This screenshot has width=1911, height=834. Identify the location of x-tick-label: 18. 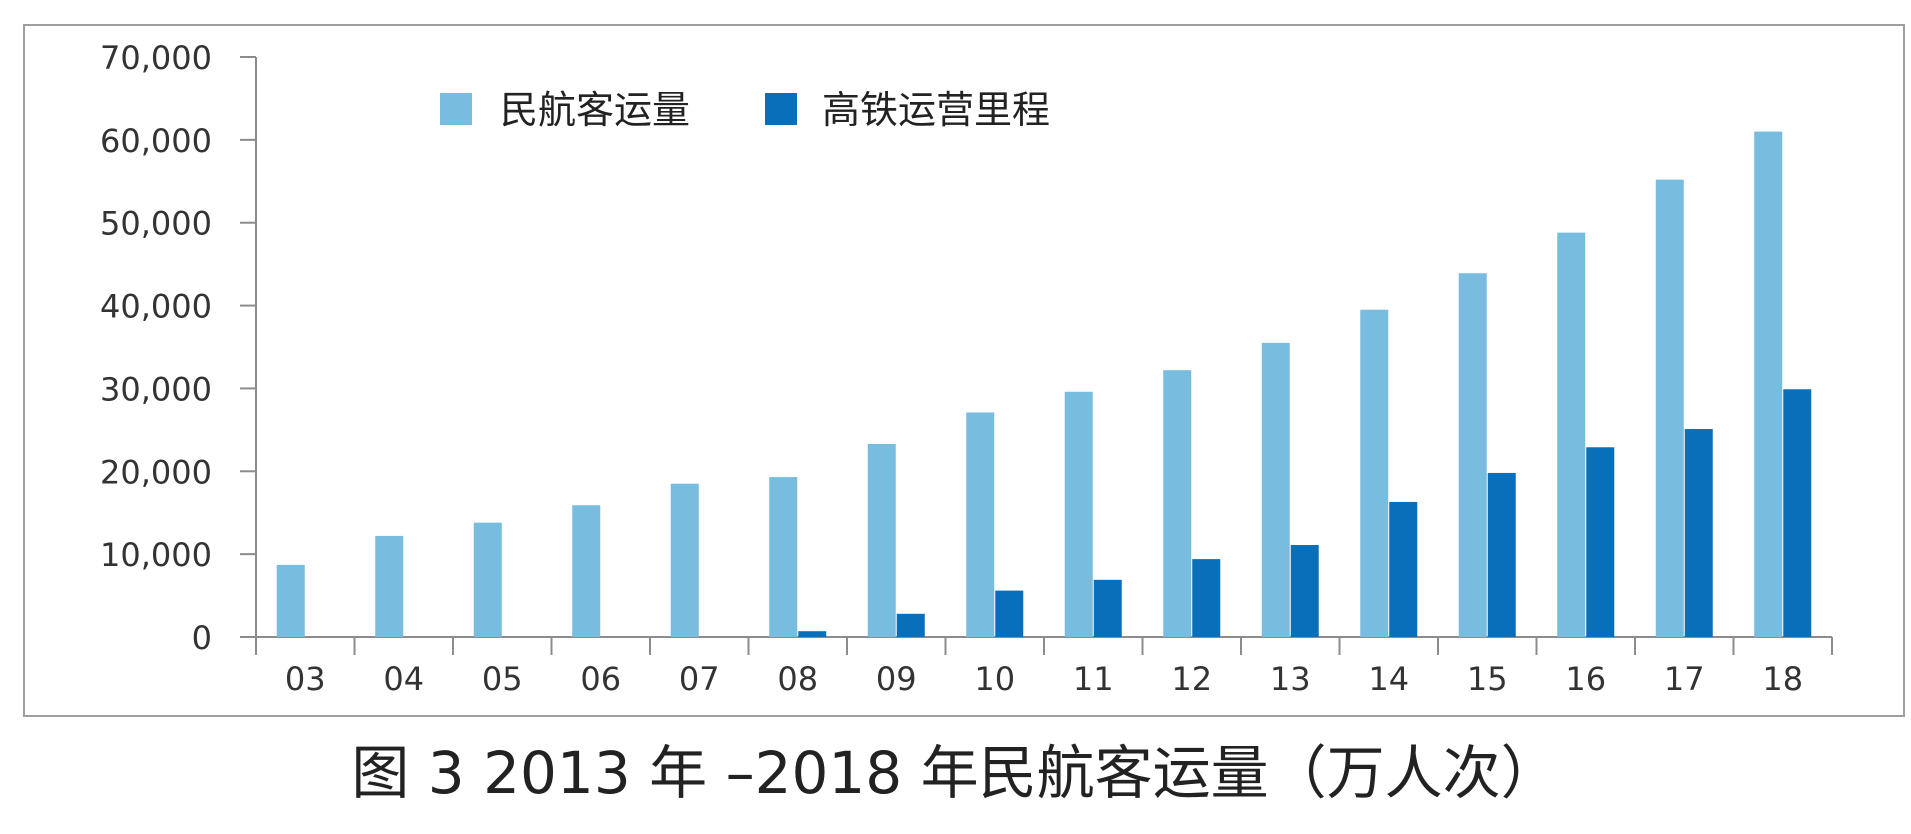
(1782, 679).